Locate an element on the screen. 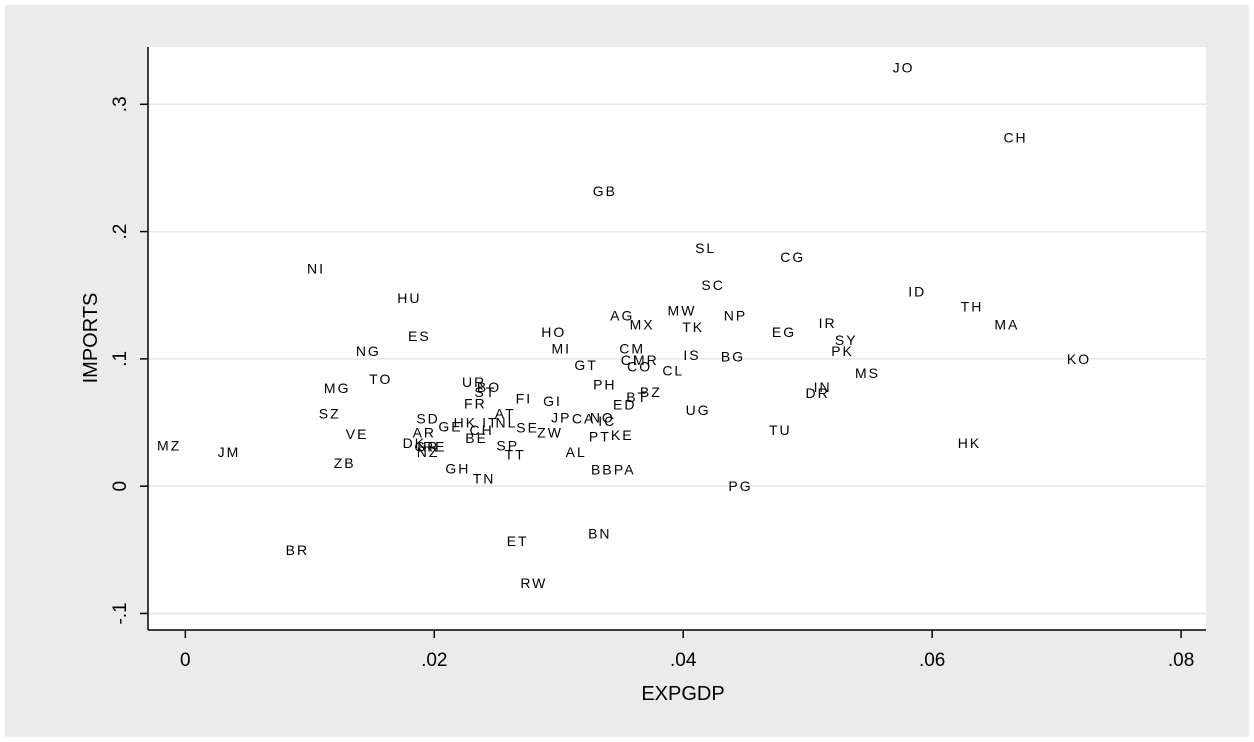 The image size is (1254, 742). point-label-ed: ED is located at coordinates (624, 405).